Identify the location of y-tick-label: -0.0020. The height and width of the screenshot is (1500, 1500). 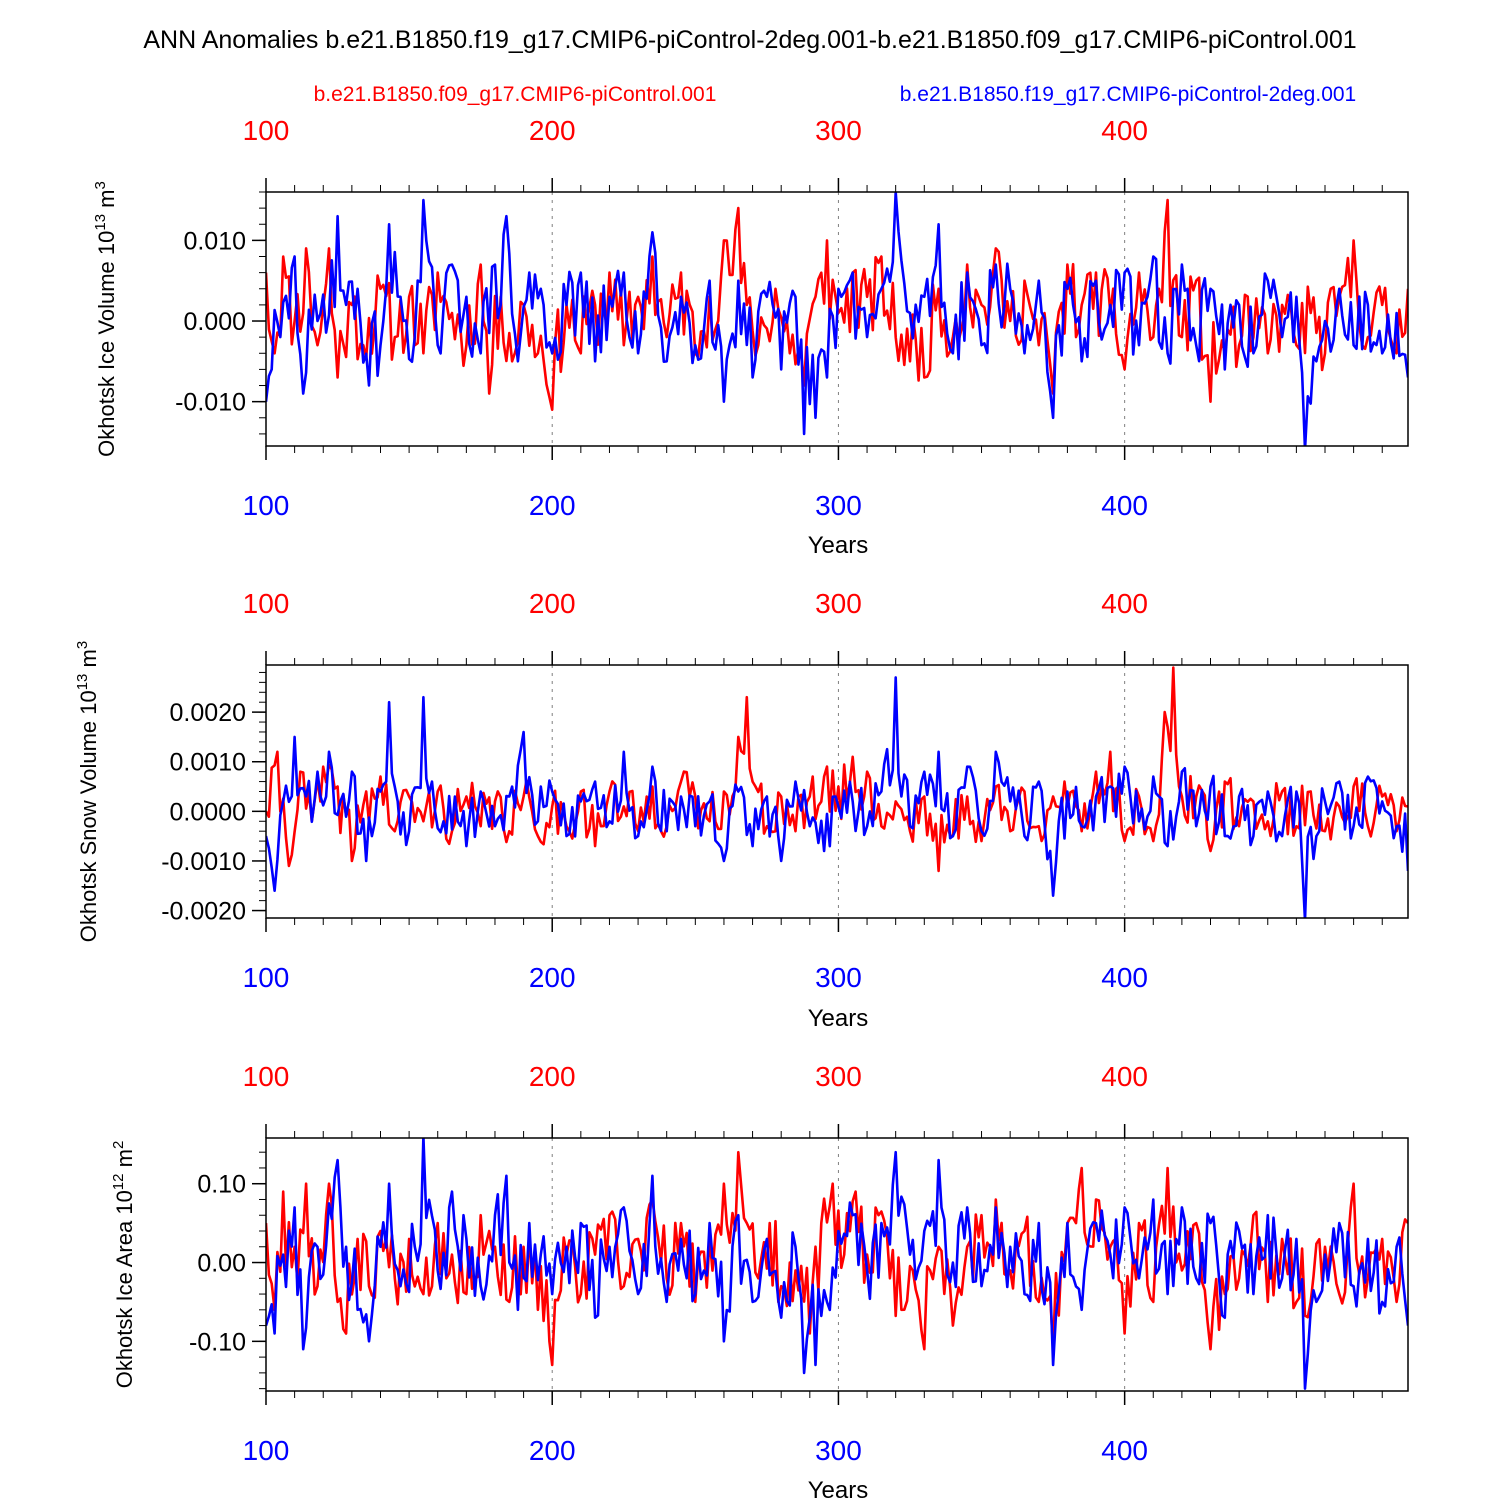
(203, 912).